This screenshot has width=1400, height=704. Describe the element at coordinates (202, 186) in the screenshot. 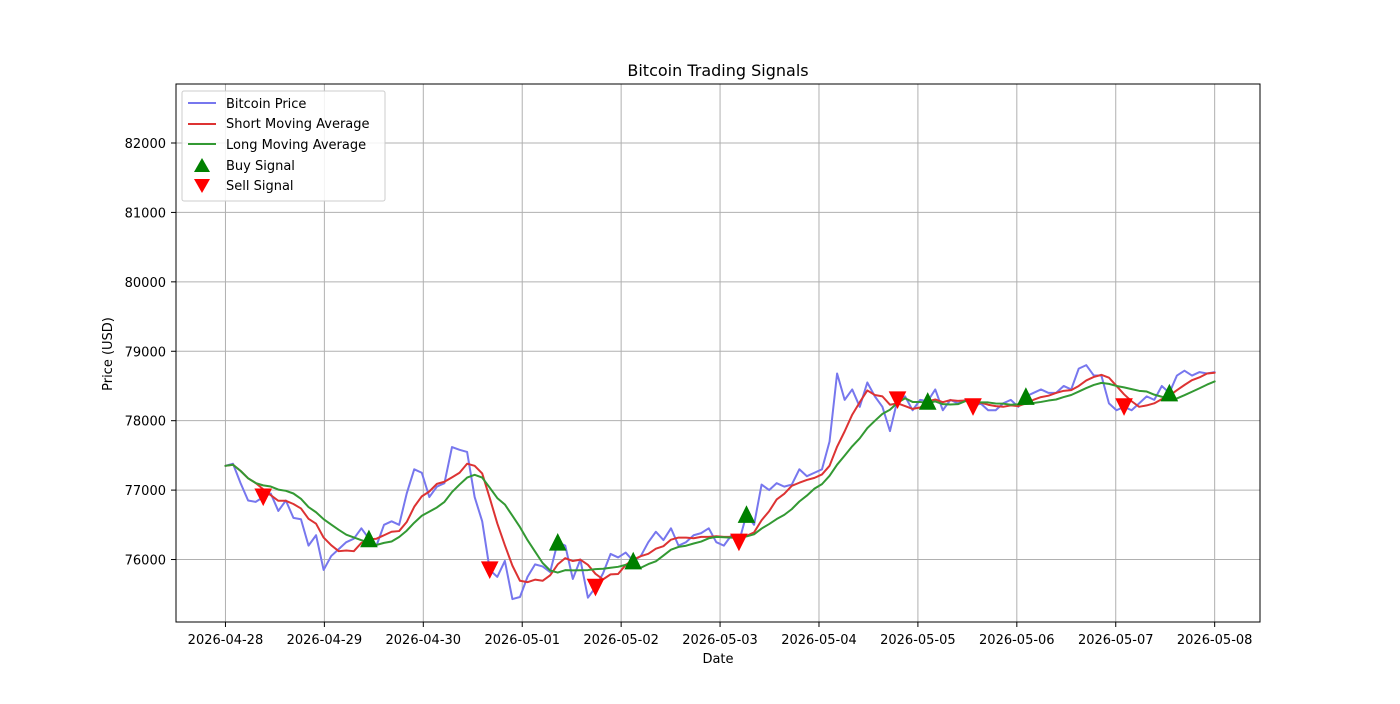

I see `legend-marker-sell-signal` at that location.